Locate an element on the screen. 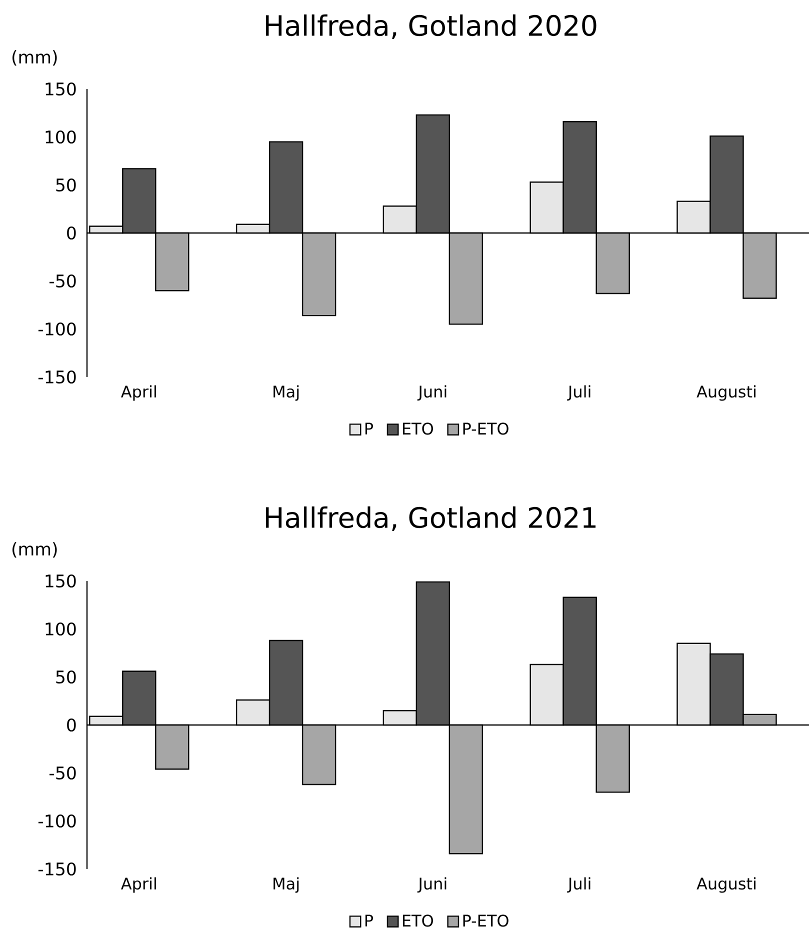 The height and width of the screenshot is (949, 809). chart-title: Hallfreda, Gotland 2021 is located at coordinates (431, 518).